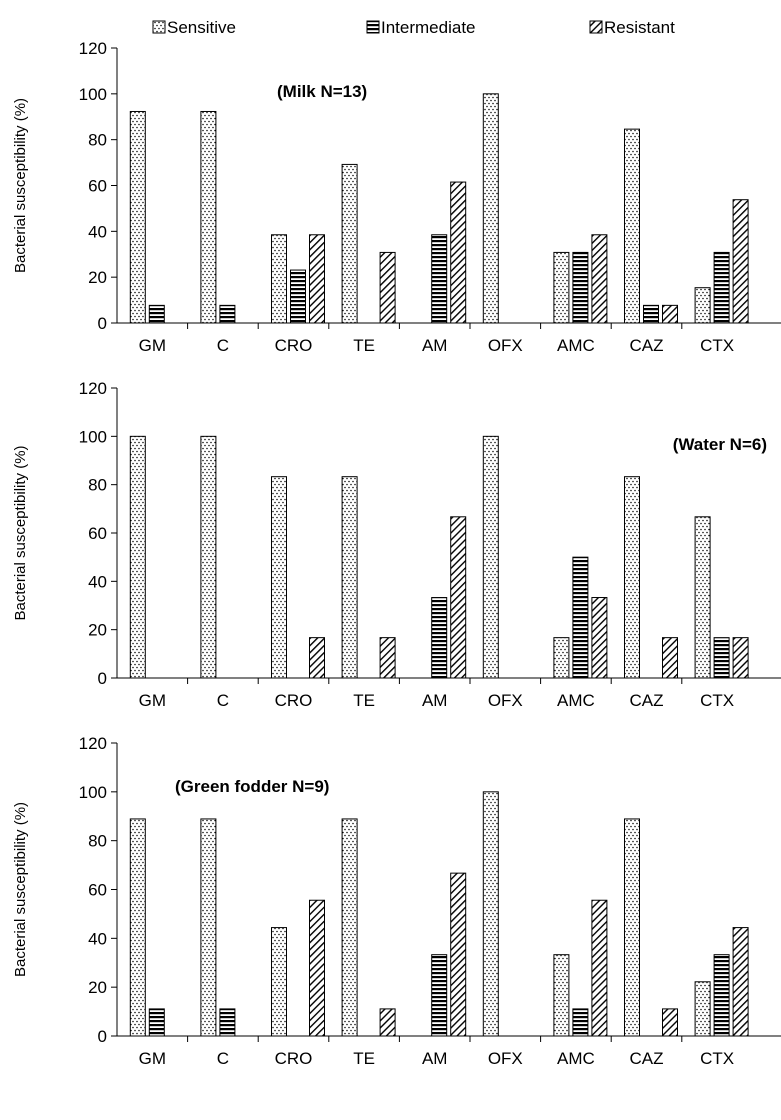 The image size is (781, 1120). What do you see at coordinates (227, 314) in the screenshot?
I see `bar-intermediate-c` at bounding box center [227, 314].